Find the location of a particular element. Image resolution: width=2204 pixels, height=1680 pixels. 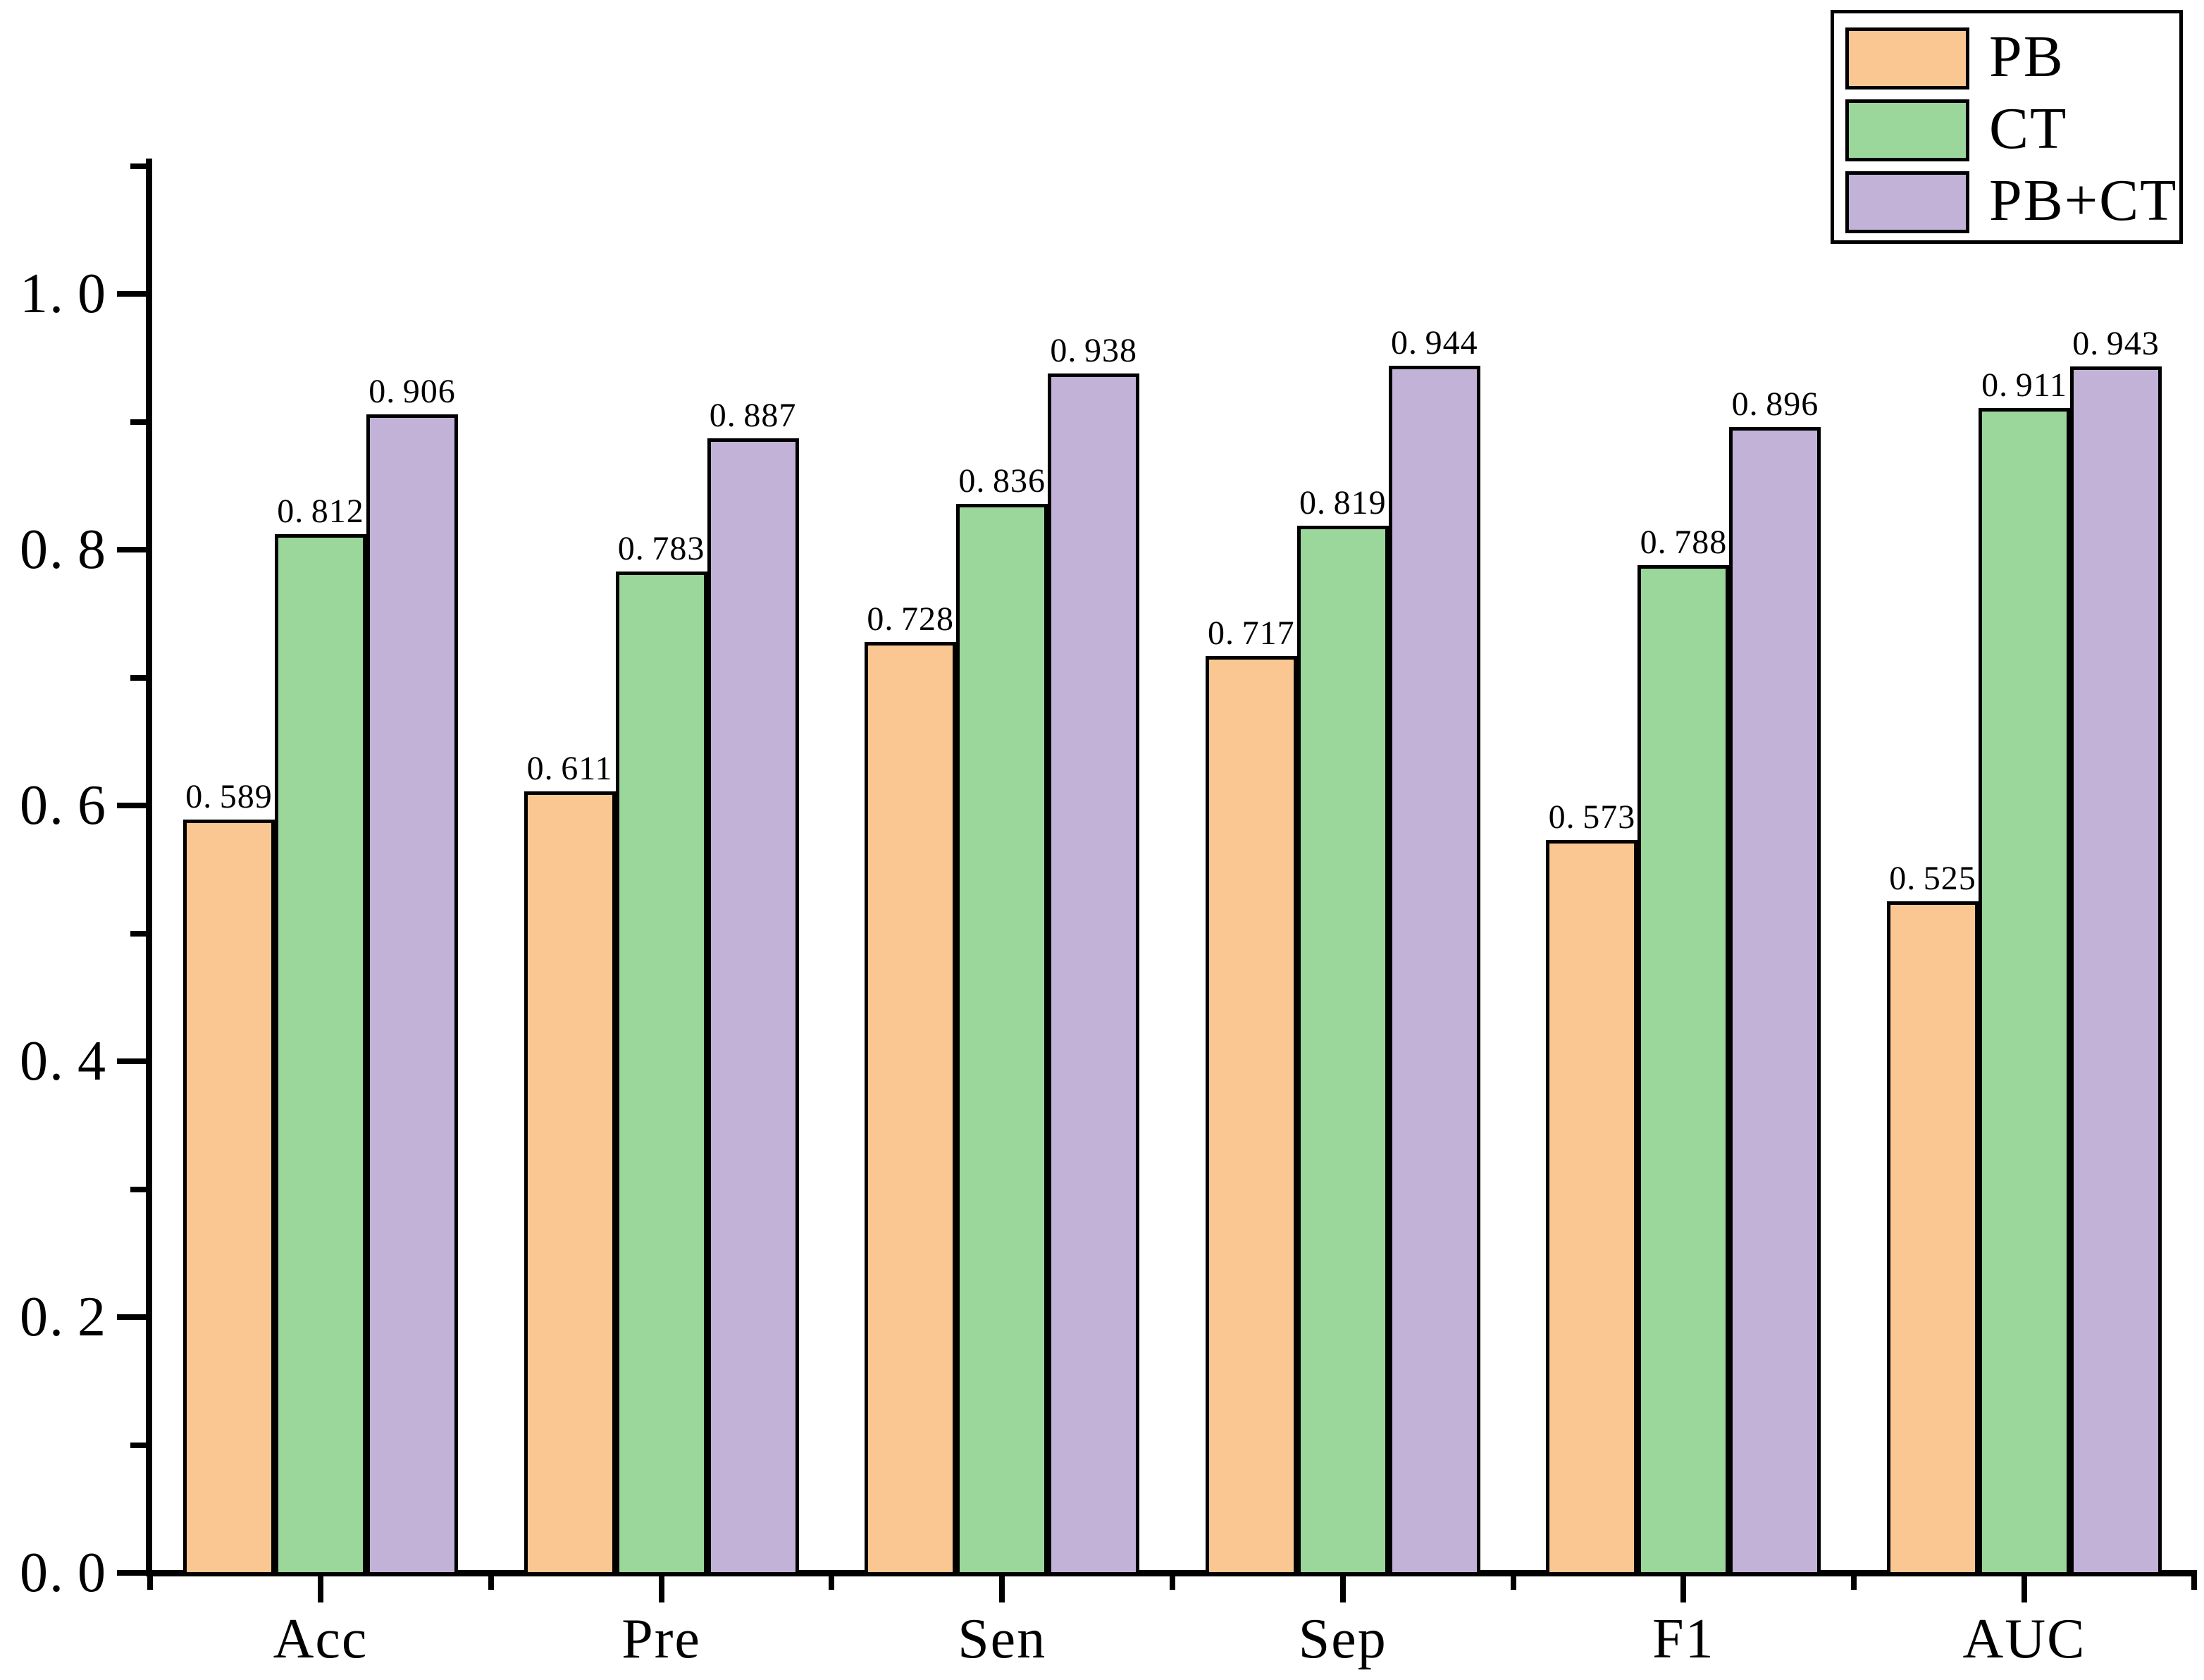

y-tick-label: 0. 2 is located at coordinates (63, 1317).